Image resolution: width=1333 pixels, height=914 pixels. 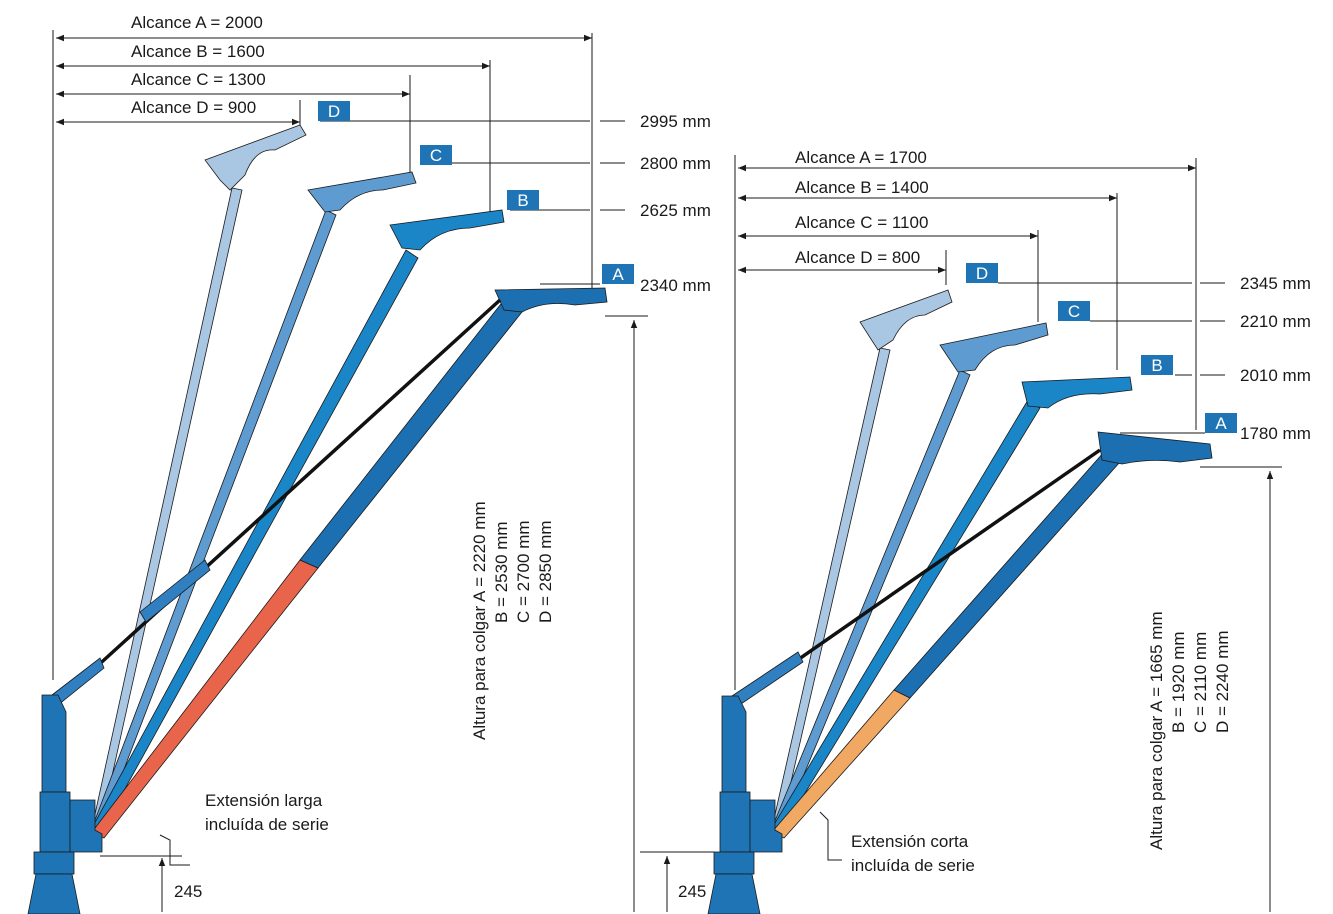 What do you see at coordinates (280, 500) in the screenshot?
I see `left-tie-rod` at bounding box center [280, 500].